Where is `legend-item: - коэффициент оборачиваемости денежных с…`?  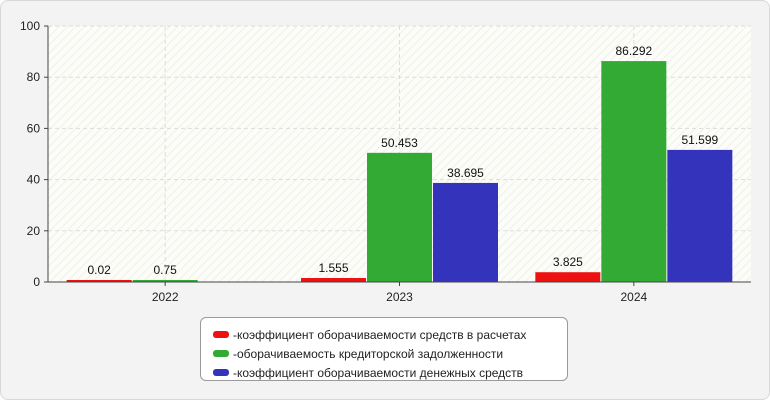 legend-item: - коэффициент оборачиваемости денежных с… is located at coordinates (390, 372).